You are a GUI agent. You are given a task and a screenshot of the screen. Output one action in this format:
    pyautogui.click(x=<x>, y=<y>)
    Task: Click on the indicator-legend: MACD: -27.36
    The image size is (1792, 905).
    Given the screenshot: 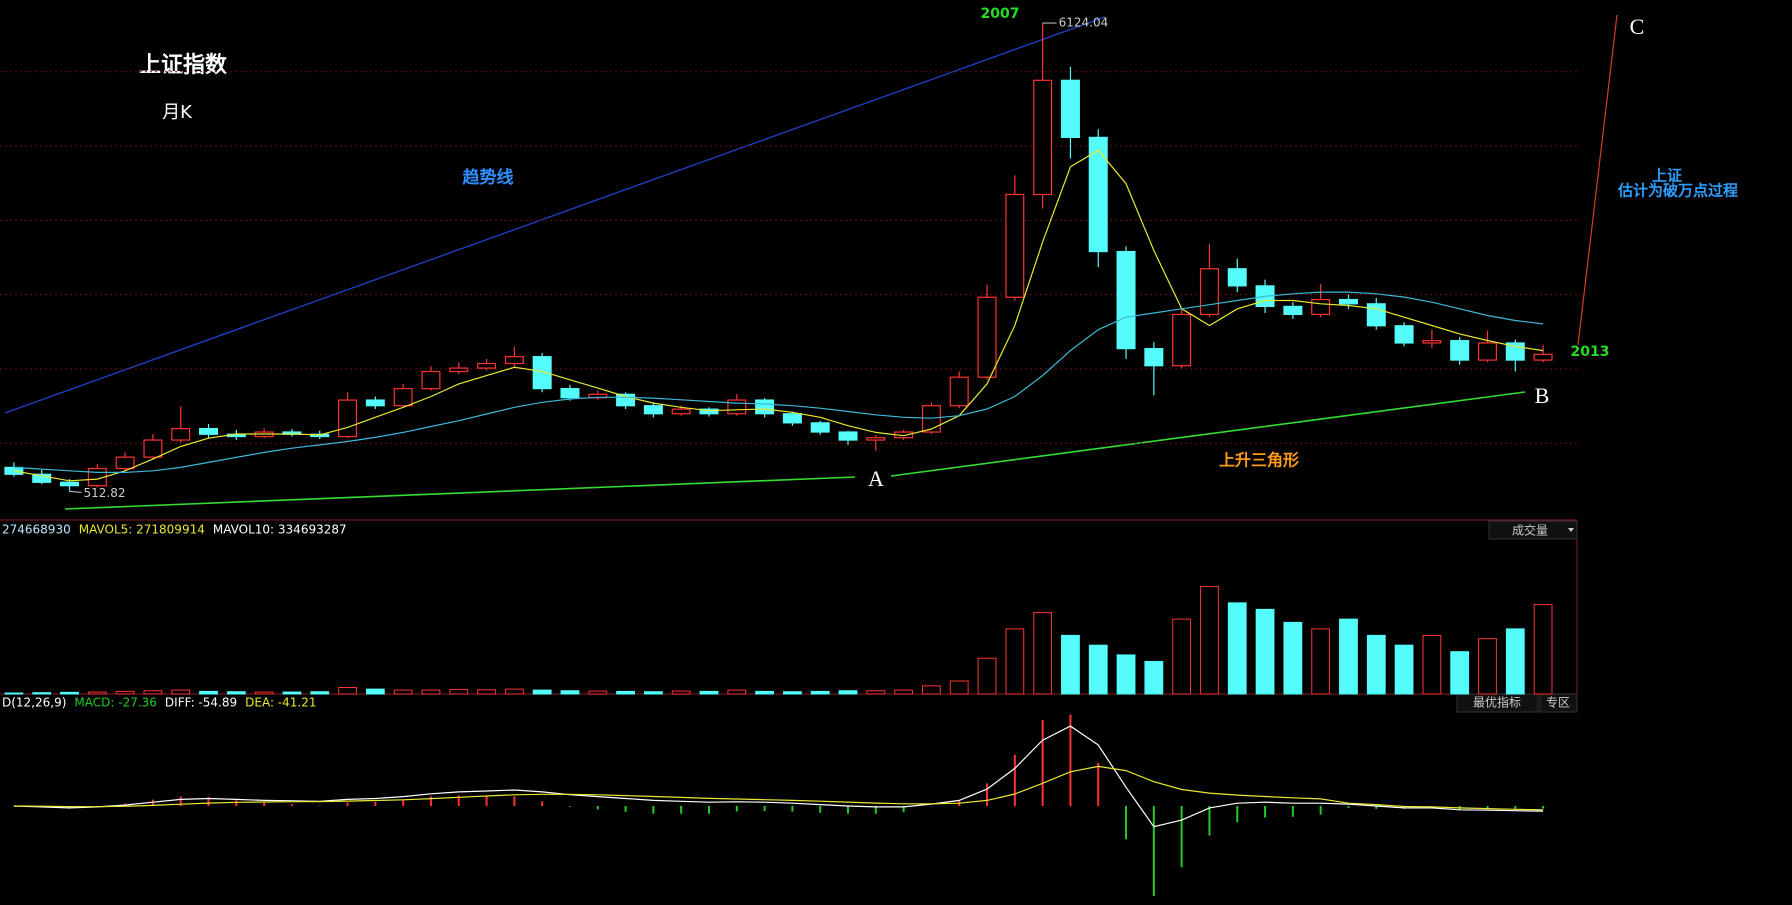 What is the action you would take?
    pyautogui.click(x=115, y=703)
    